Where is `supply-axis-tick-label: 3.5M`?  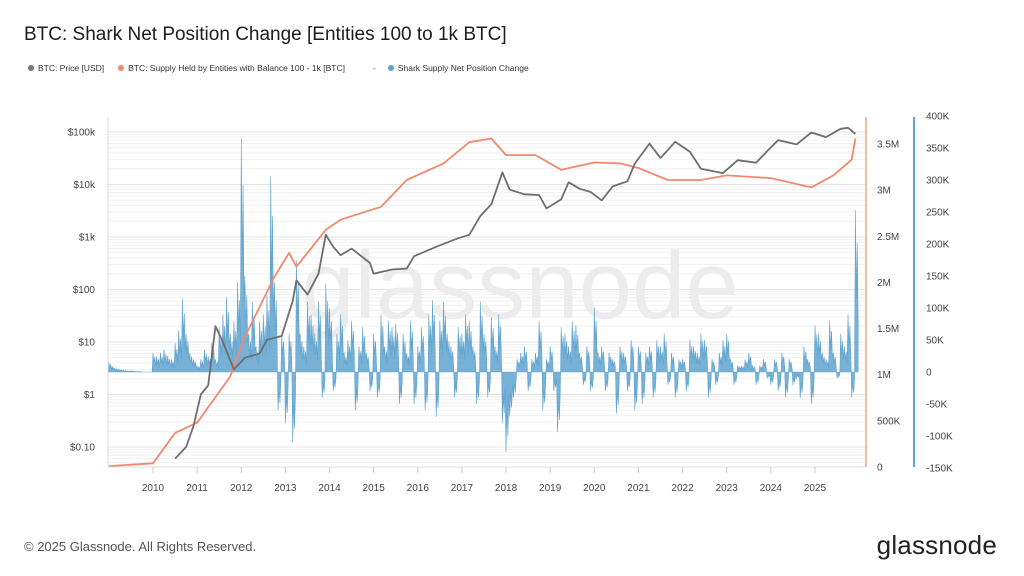 supply-axis-tick-label: 3.5M is located at coordinates (888, 145).